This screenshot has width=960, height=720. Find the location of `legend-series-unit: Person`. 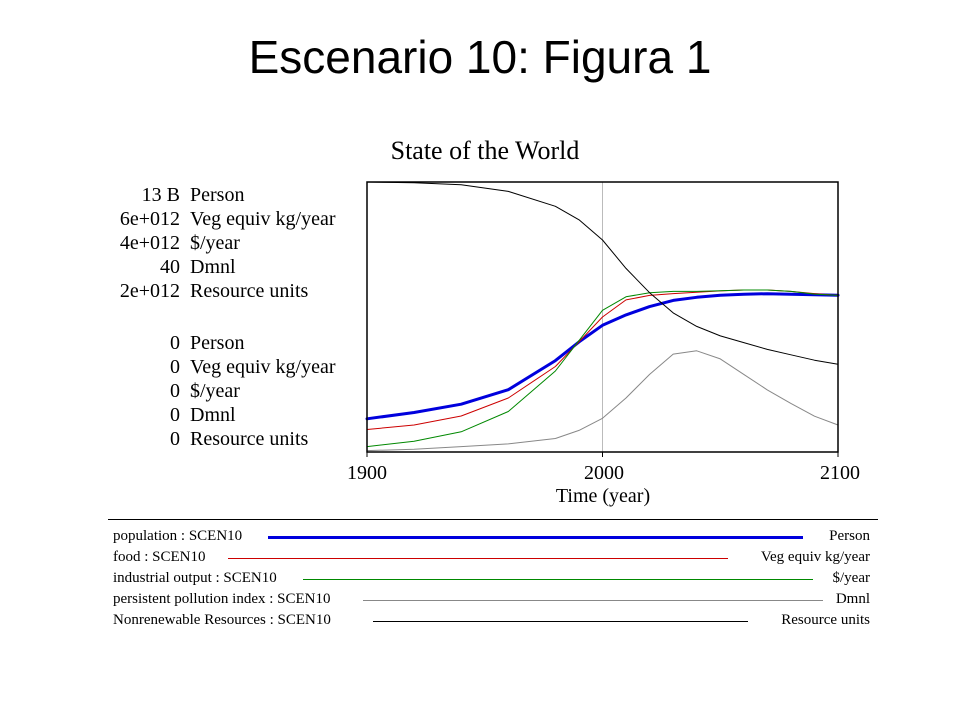

legend-series-unit: Person is located at coordinates (849, 536).